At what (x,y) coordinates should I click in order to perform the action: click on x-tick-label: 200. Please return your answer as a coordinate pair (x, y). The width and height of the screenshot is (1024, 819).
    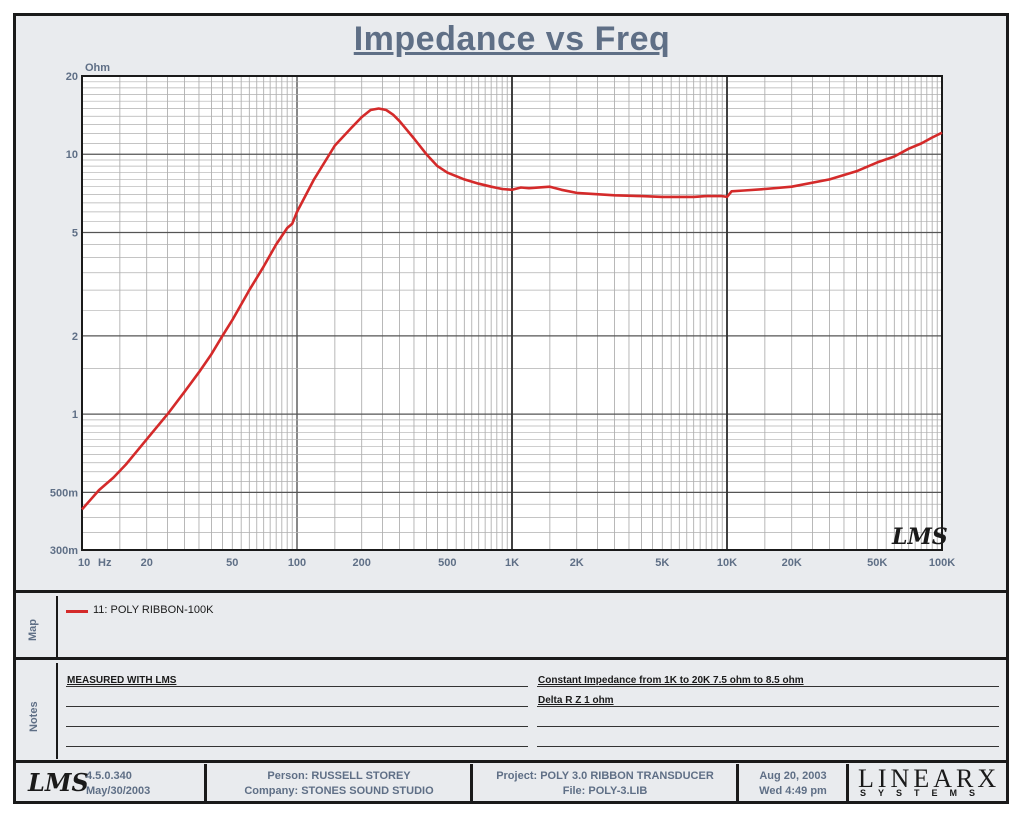
    Looking at the image, I should click on (362, 563).